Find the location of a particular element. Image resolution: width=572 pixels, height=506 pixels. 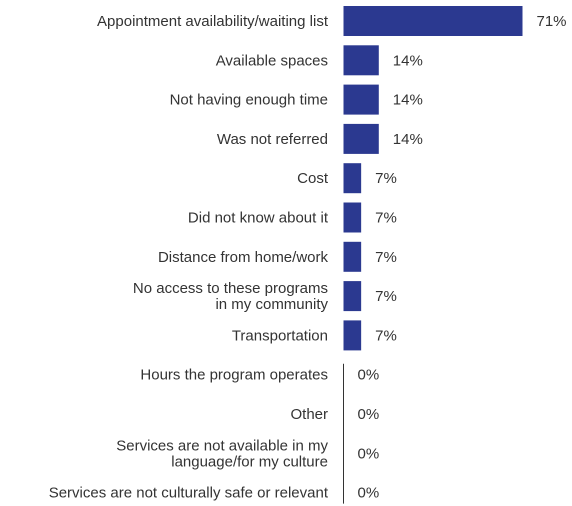

category-label: Available spaces is located at coordinates (272, 60).